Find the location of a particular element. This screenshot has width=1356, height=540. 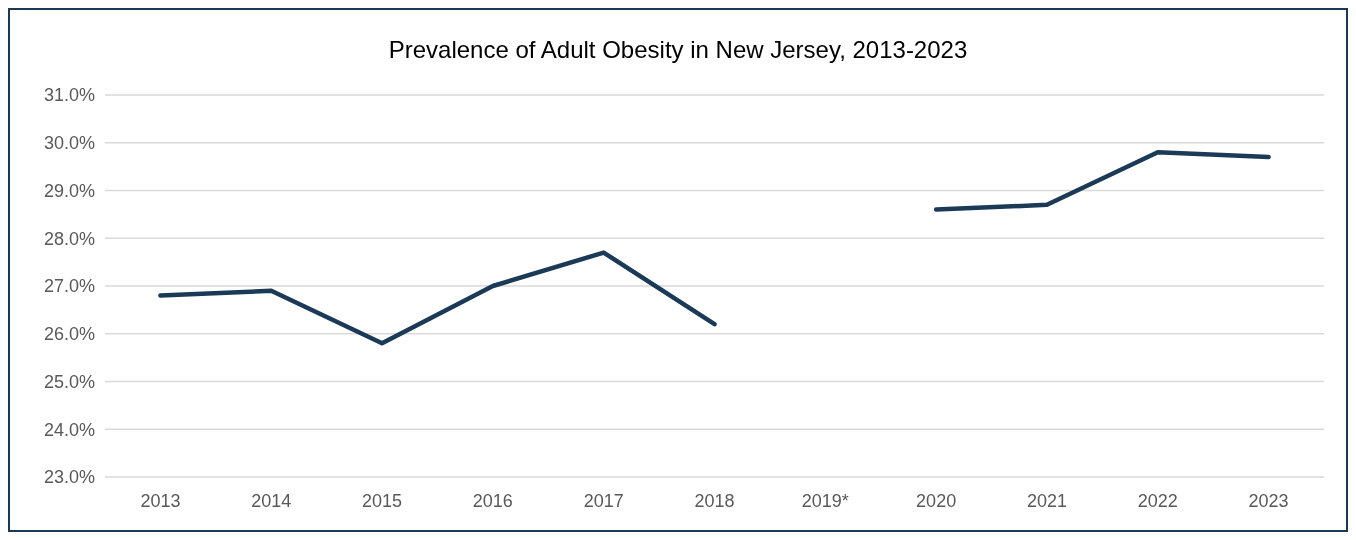

x-tick-label: 2020 is located at coordinates (936, 501).